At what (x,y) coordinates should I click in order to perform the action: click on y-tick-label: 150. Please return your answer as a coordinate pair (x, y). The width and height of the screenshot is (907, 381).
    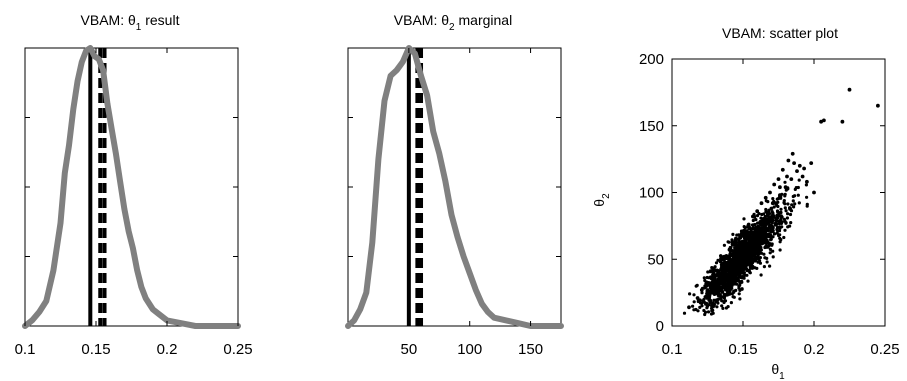
    Looking at the image, I should click on (651, 126).